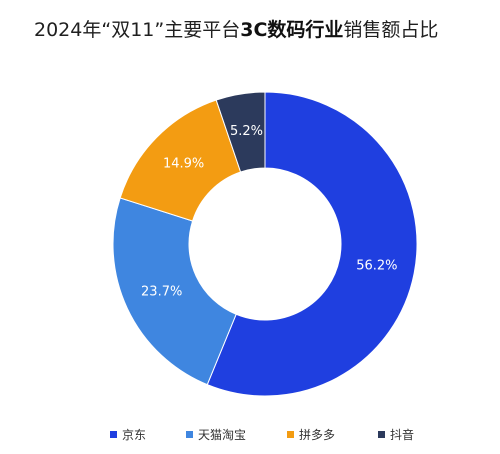 The image size is (500, 454). Describe the element at coordinates (391, 30) in the screenshot. I see `chart-title-part-3: 销售额占比` at that location.